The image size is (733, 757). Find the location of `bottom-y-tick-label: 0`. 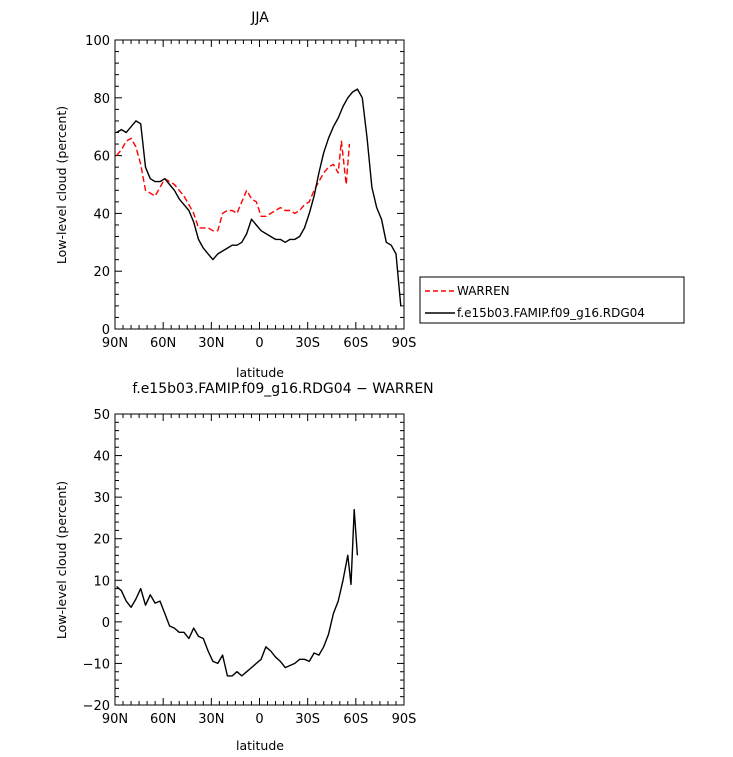

bottom-y-tick-label: 0 is located at coordinates (106, 623).